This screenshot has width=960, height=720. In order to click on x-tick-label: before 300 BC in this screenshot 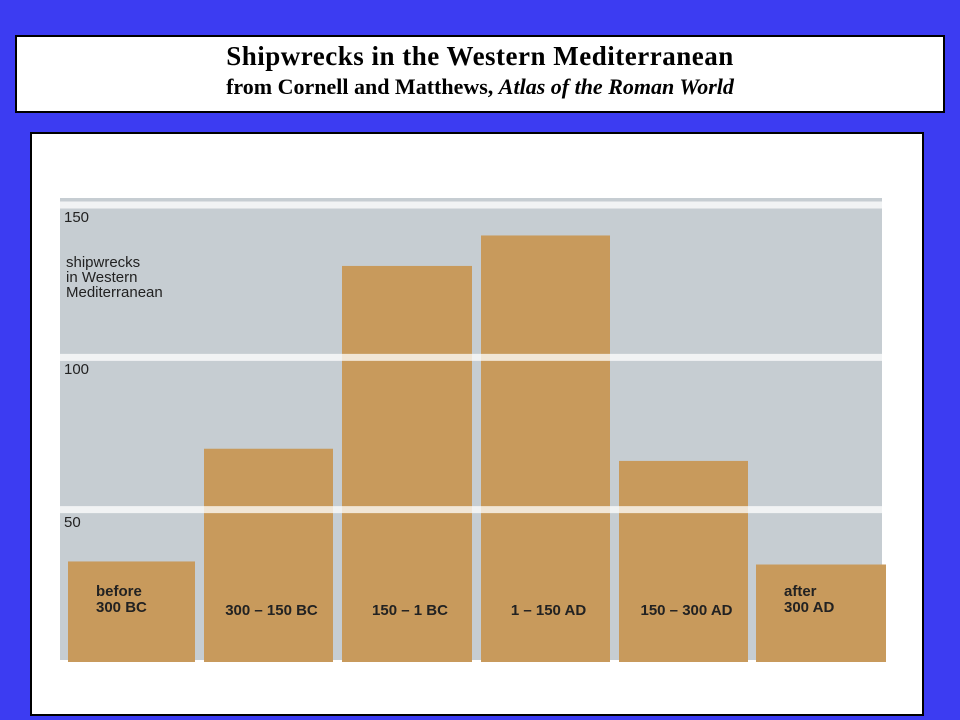, I will do `click(121, 599)`.